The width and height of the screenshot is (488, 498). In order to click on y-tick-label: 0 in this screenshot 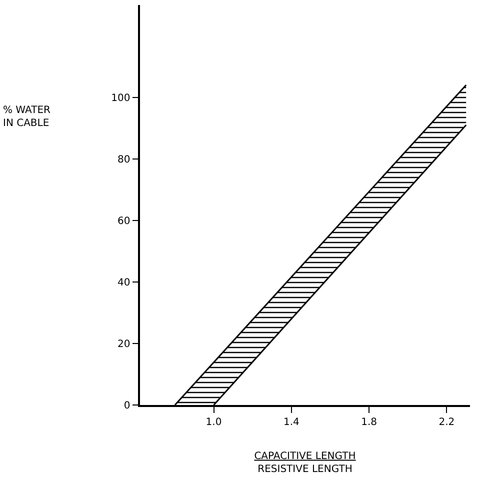, I will do `click(127, 406)`.